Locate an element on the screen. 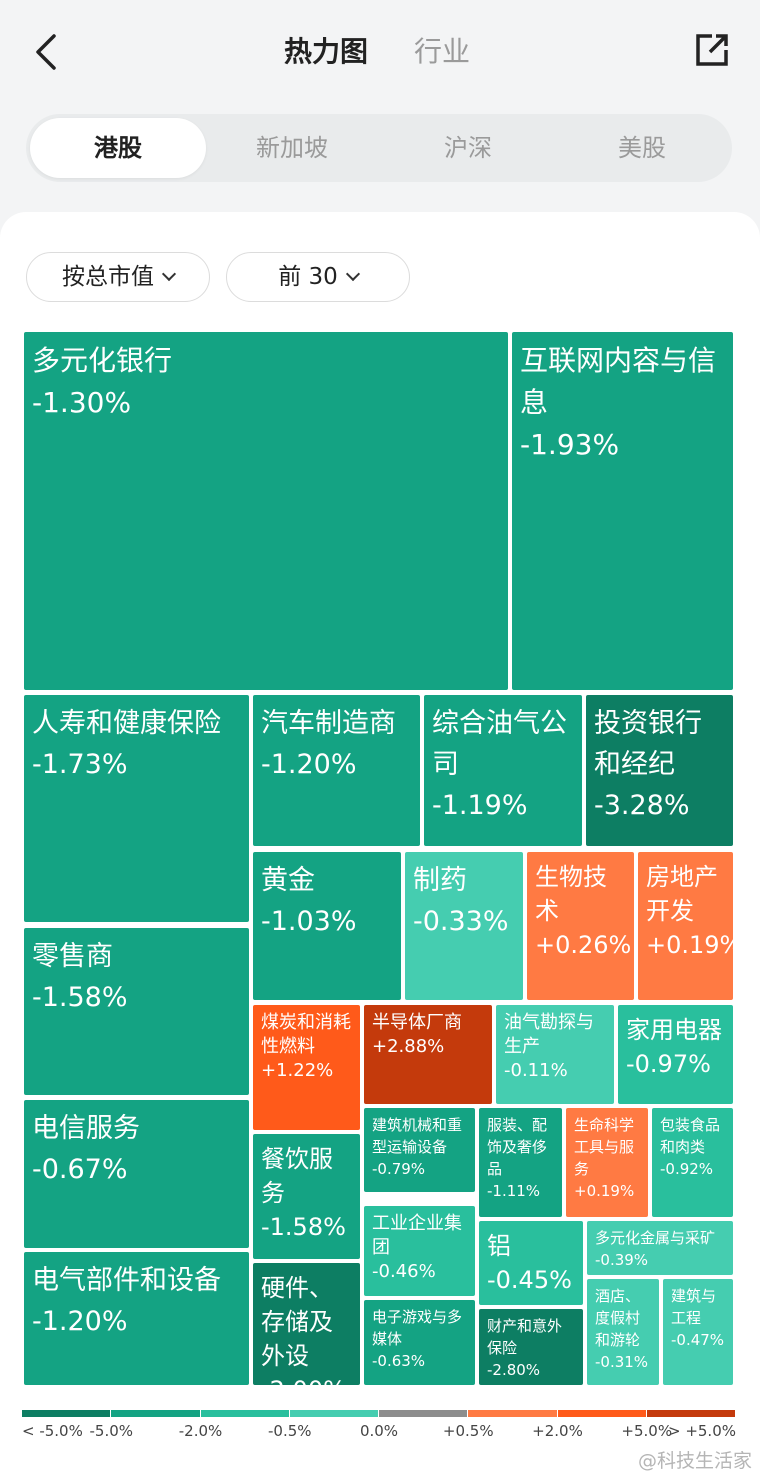 Image resolution: width=760 pixels, height=1480 pixels. treemap-tile: 硬件、存储及外设 -2.00% is located at coordinates (306, 1324).